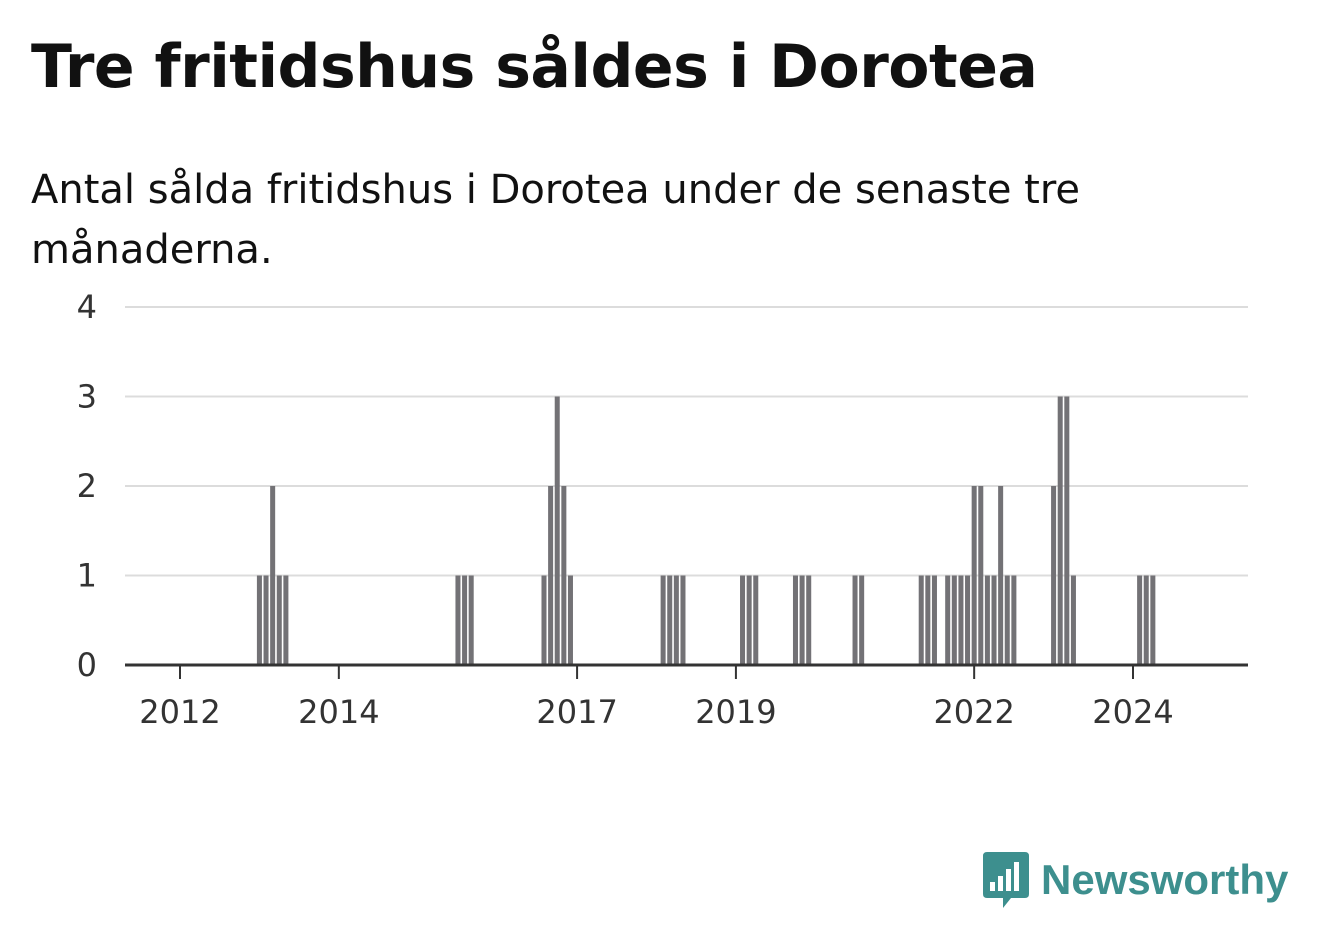 This screenshot has height=939, width=1322. Describe the element at coordinates (576, 712) in the screenshot. I see `x-tick-label: 2017` at that location.